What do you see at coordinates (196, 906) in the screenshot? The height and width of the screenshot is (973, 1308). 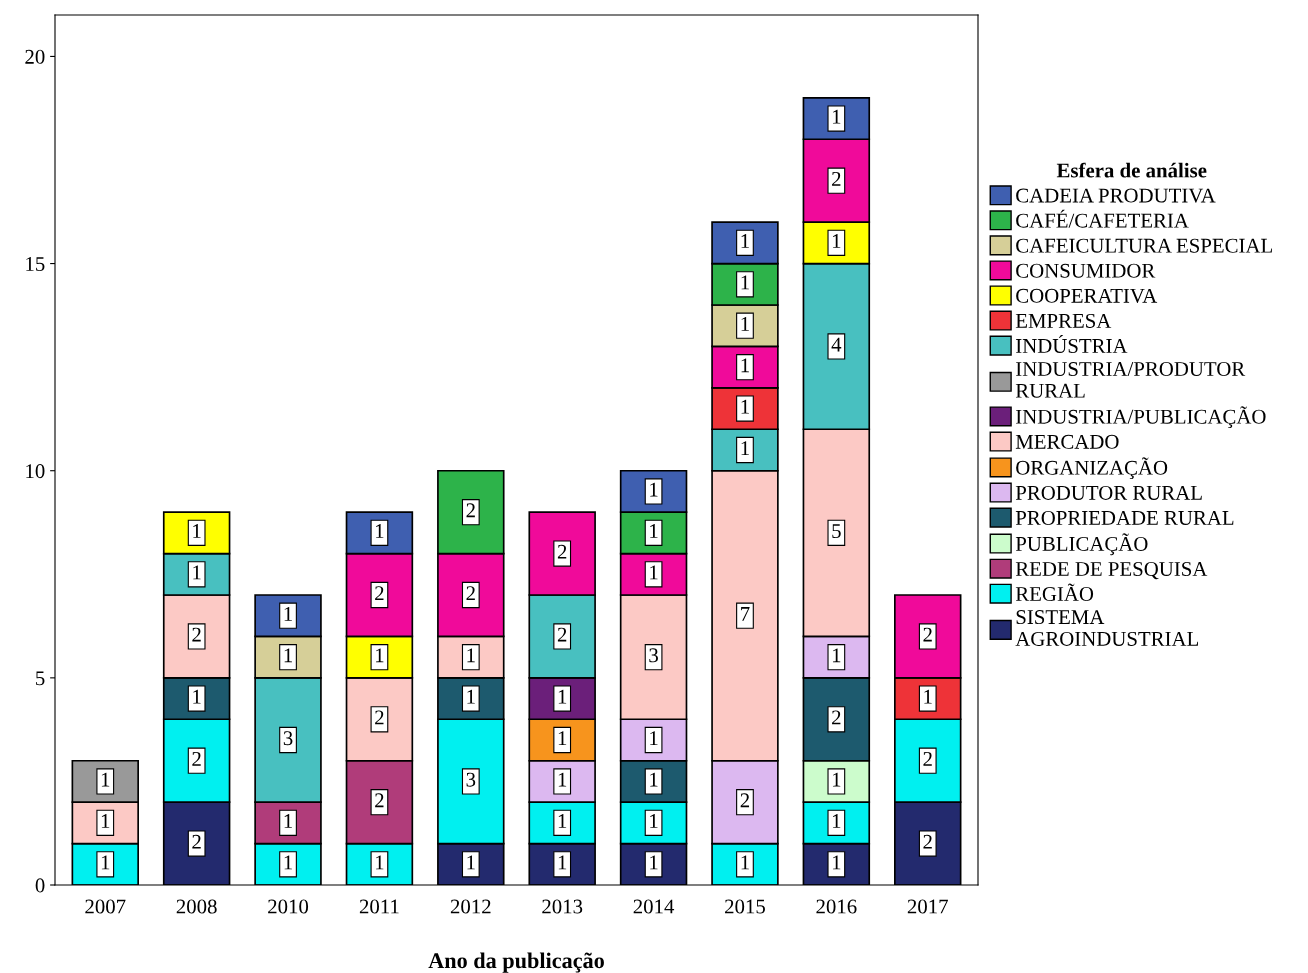 I see `x-tick-label: 2008` at bounding box center [196, 906].